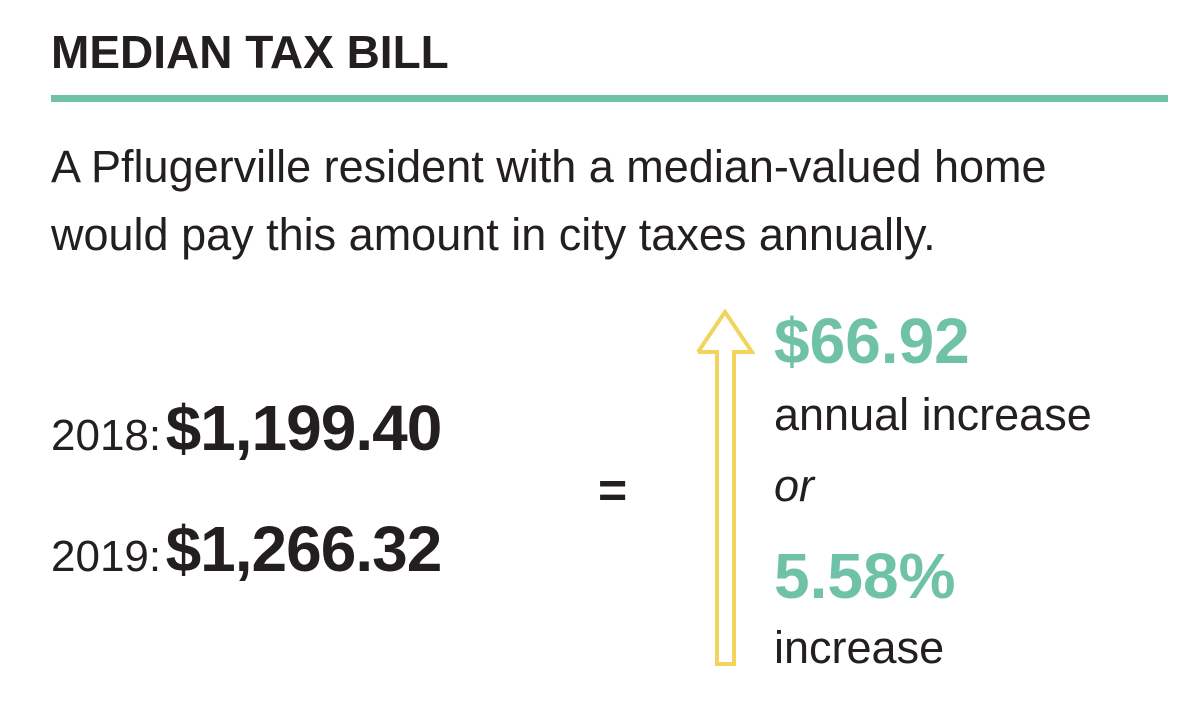 This screenshot has height=710, width=1200. What do you see at coordinates (859, 647) in the screenshot?
I see `increase-percent-label: increase` at bounding box center [859, 647].